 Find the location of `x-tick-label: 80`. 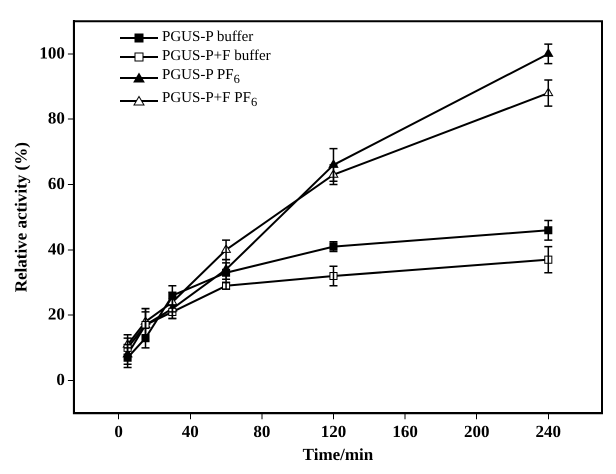

x-tick-label: 80 is located at coordinates (261, 431).